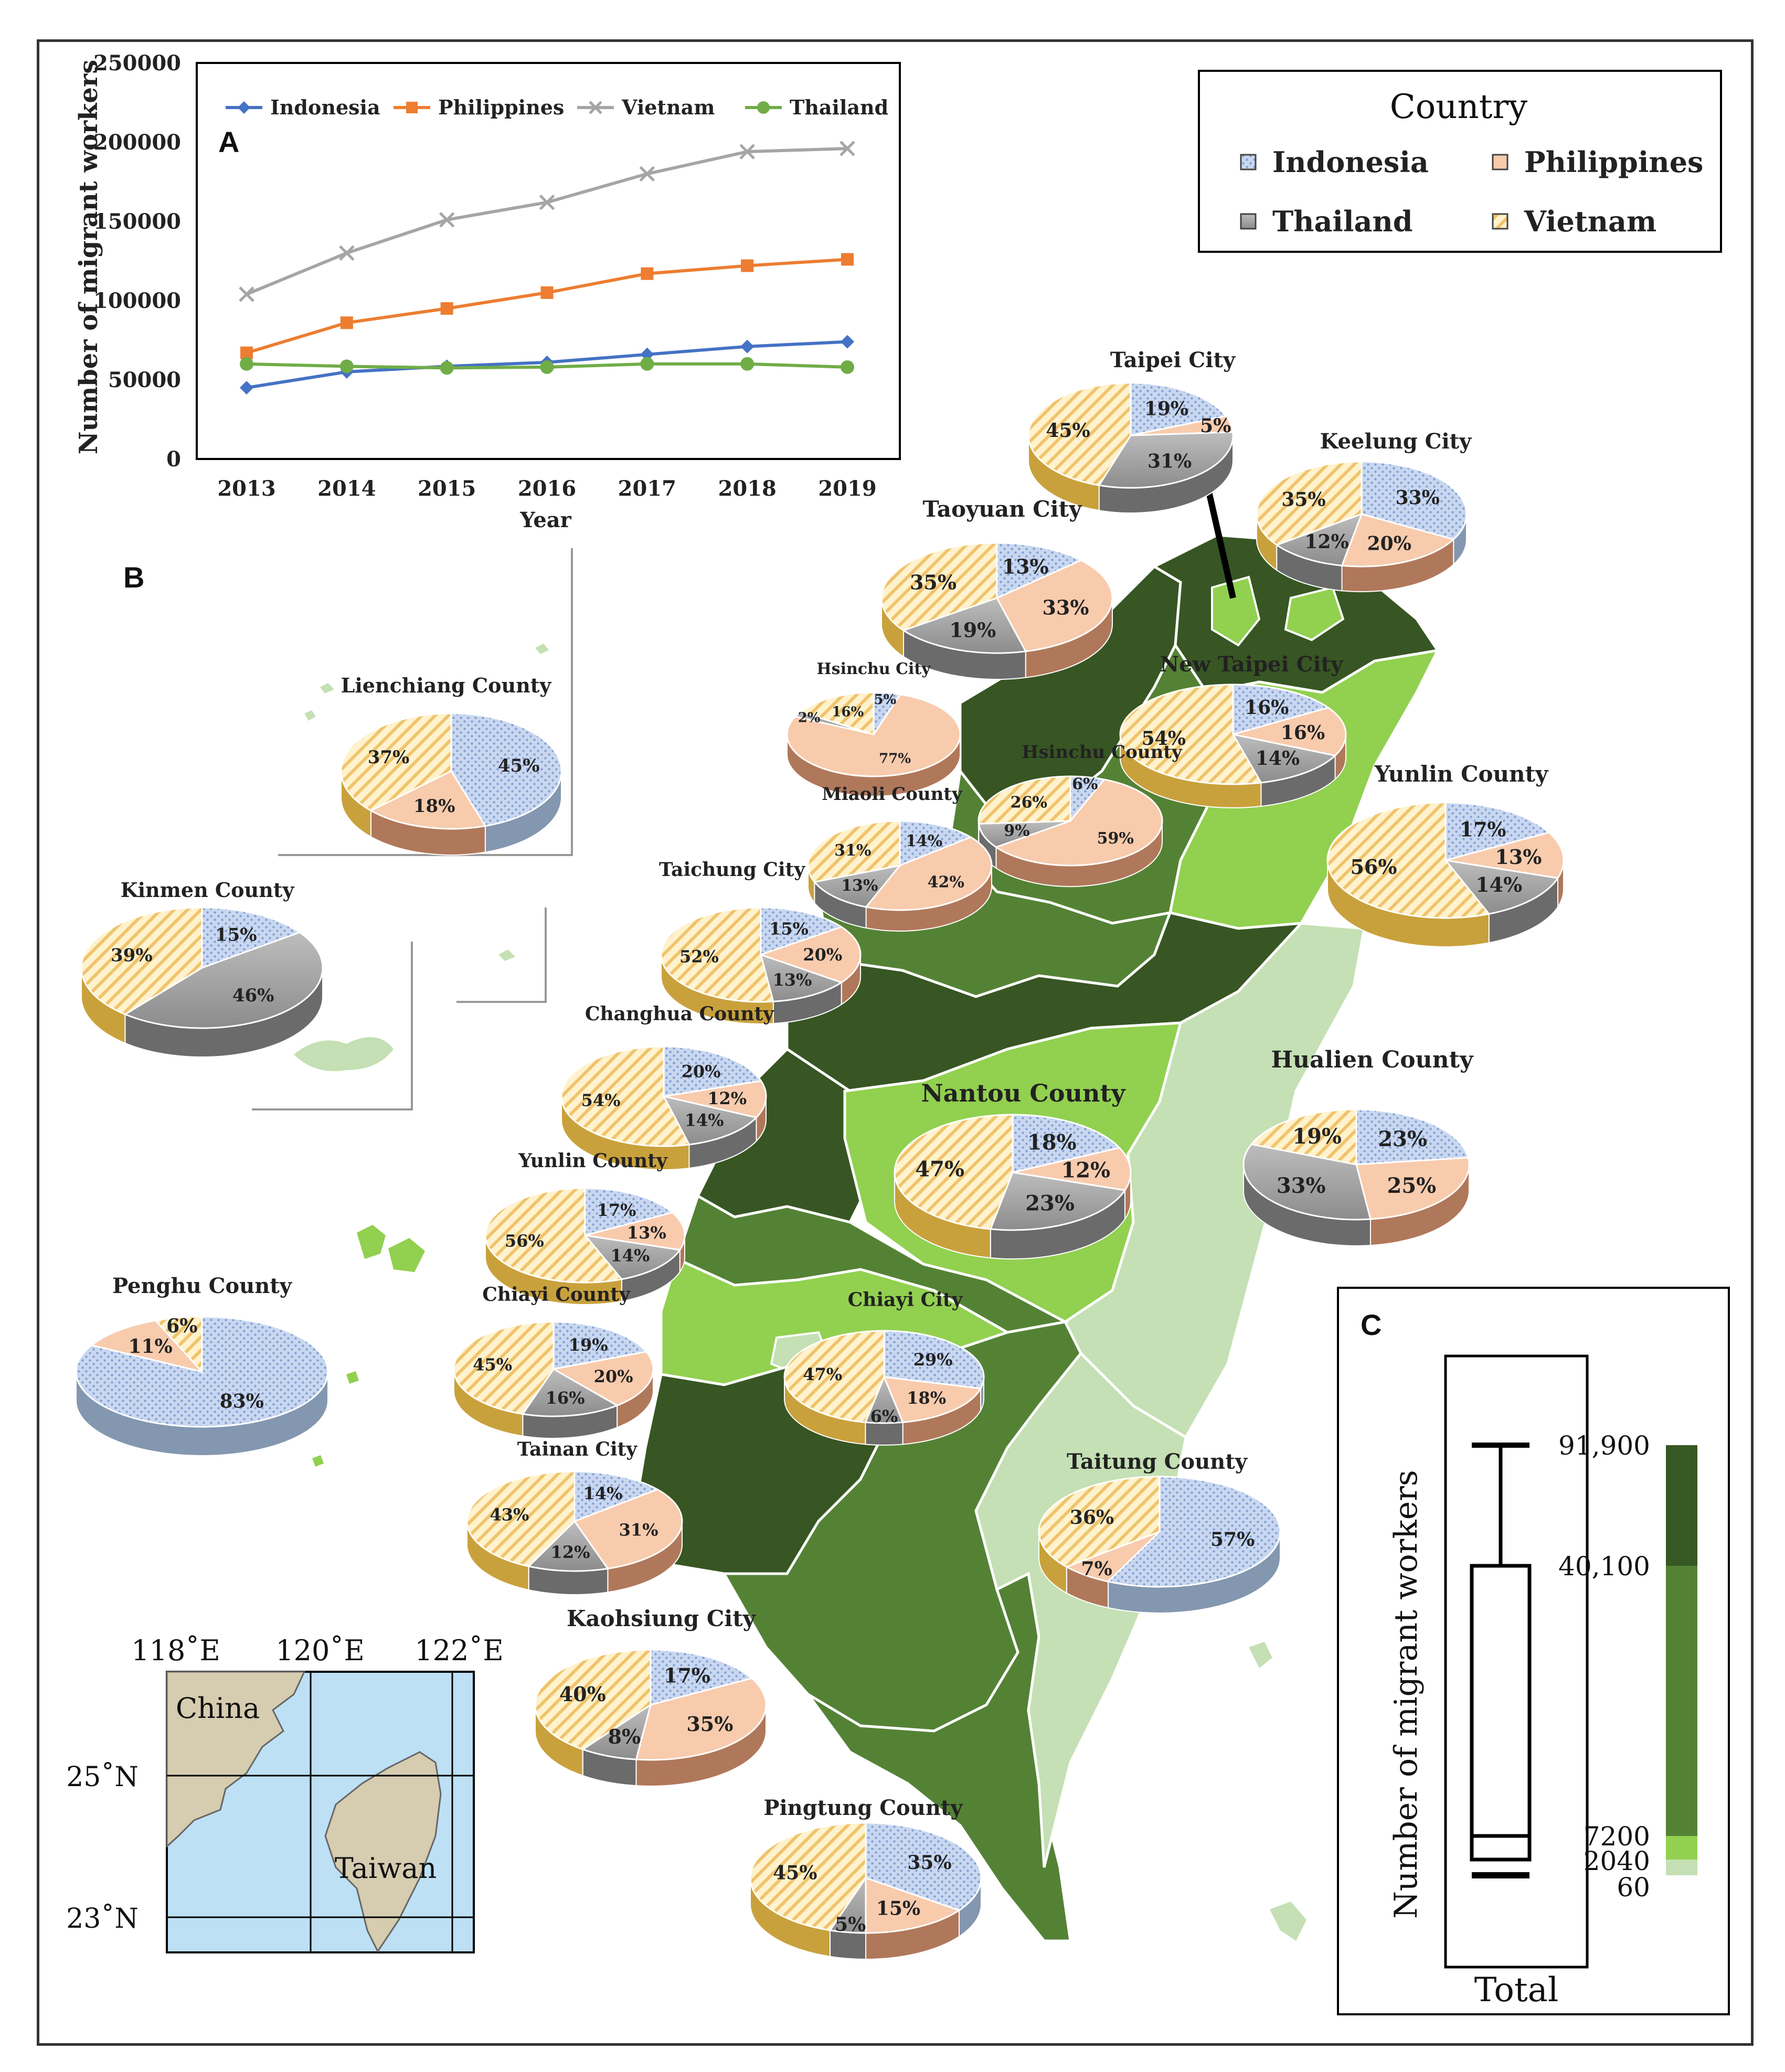 The height and width of the screenshot is (2072, 1785). I want to click on pie-label-philippines: 33%, so click(1065, 607).